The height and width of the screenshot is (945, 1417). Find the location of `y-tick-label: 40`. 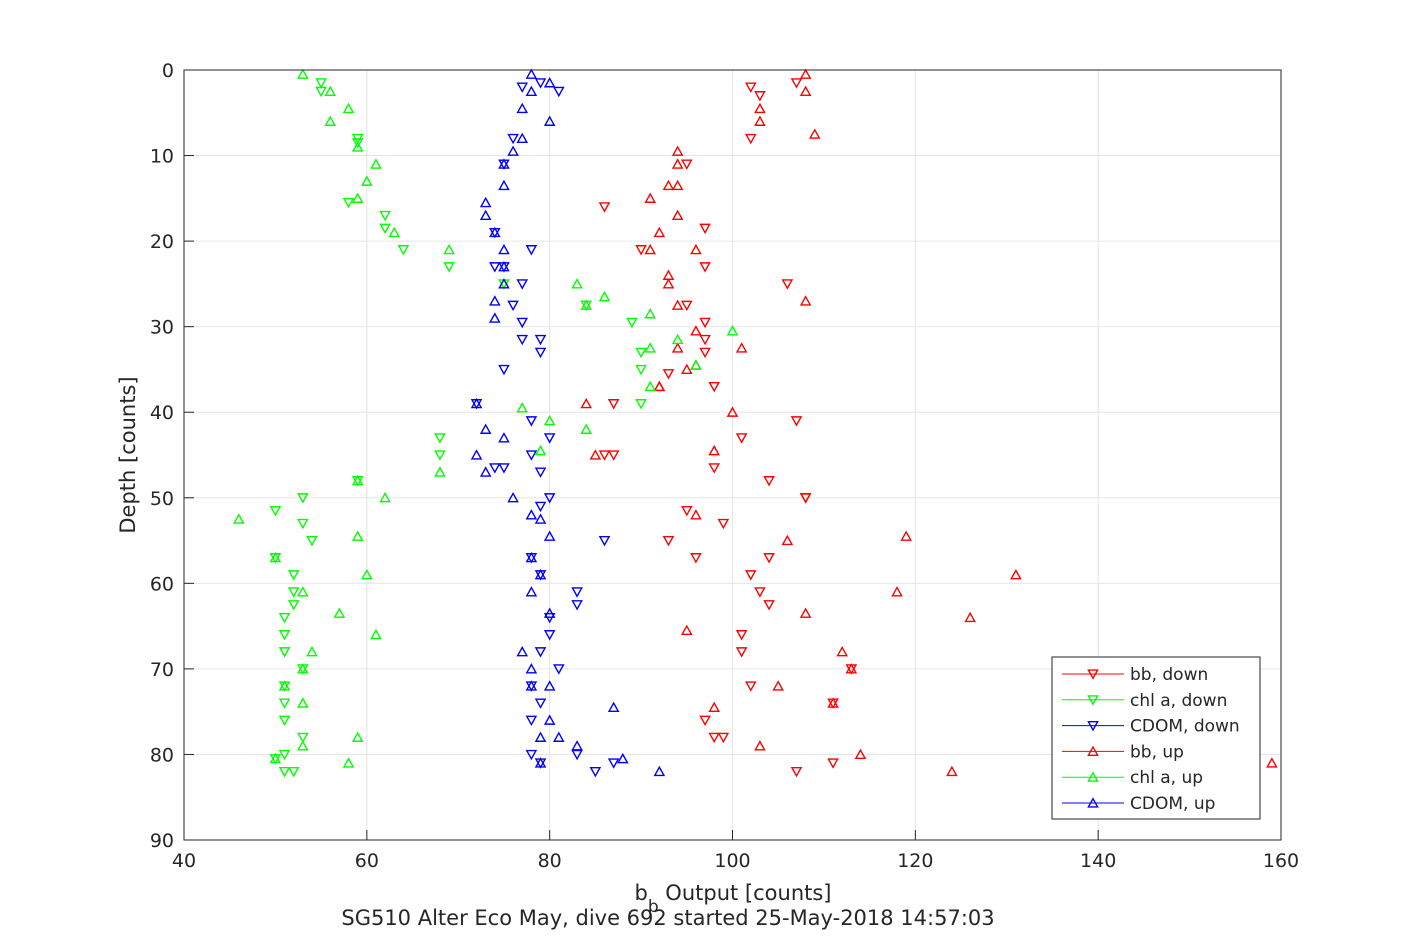

y-tick-label: 40 is located at coordinates (162, 413).